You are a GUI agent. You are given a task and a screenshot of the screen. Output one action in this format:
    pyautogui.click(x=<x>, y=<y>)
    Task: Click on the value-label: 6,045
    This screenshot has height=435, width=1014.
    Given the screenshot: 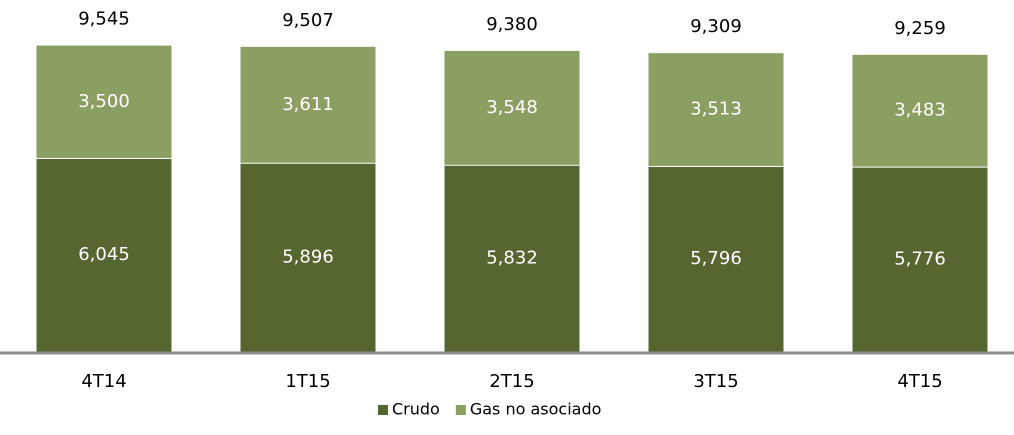 What is the action you would take?
    pyautogui.click(x=104, y=254)
    